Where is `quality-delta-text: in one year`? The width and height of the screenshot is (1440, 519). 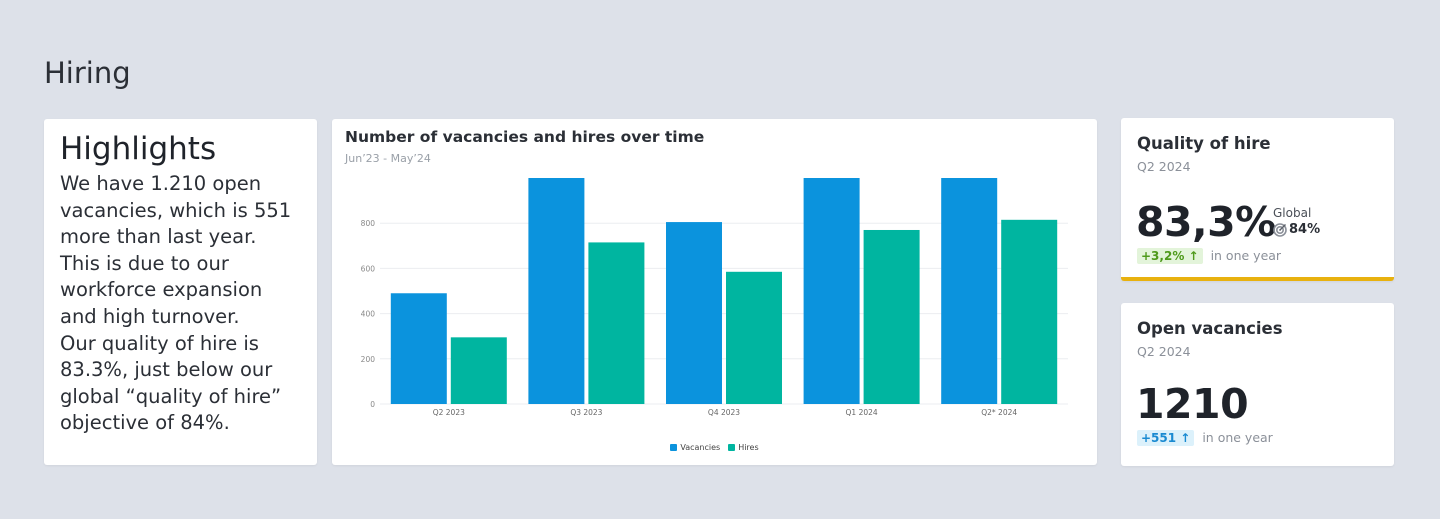
quality-delta-text: in one year is located at coordinates (1246, 255).